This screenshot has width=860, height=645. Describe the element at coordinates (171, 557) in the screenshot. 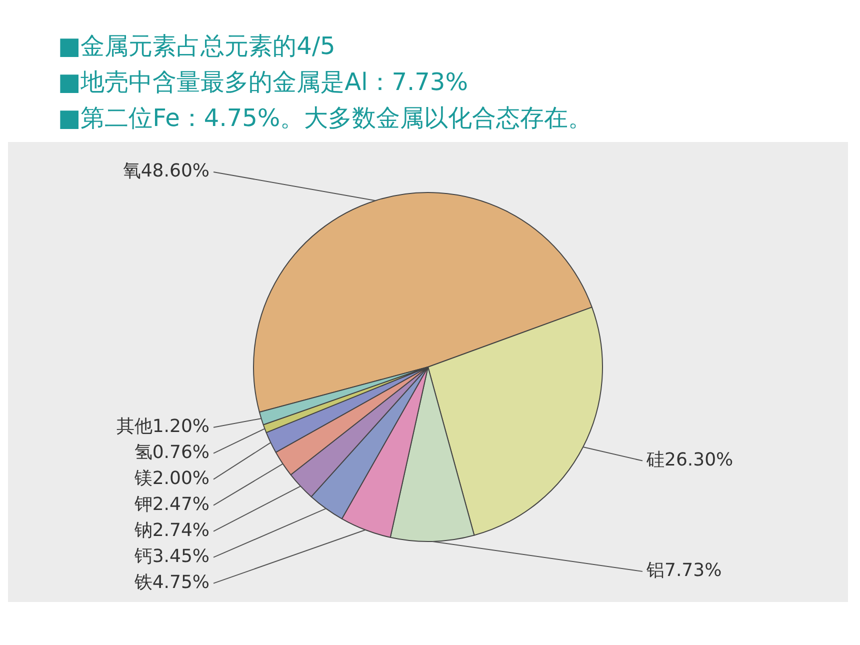

I see `slice-label: 钙3.45%` at that location.